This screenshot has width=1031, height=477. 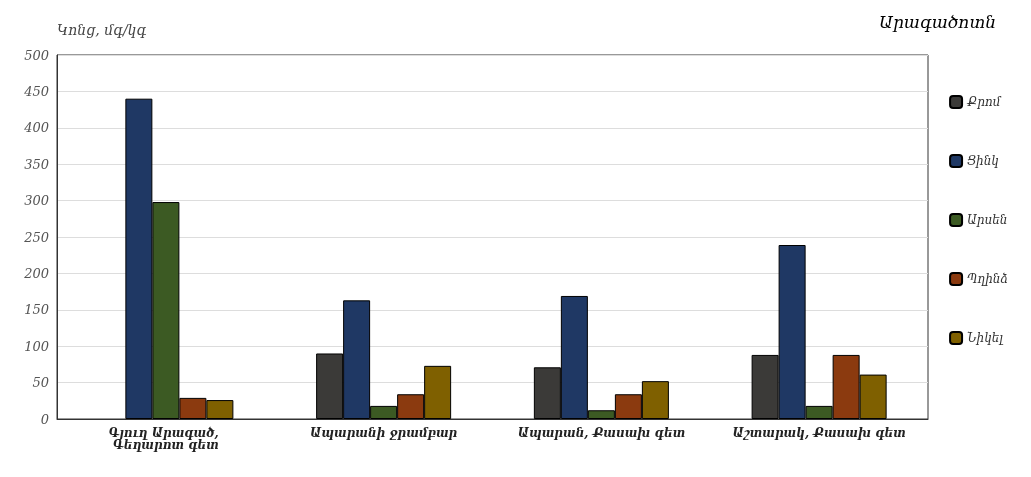 What do you see at coordinates (40, 383) in the screenshot?
I see `y-tick-label: 50` at bounding box center [40, 383].